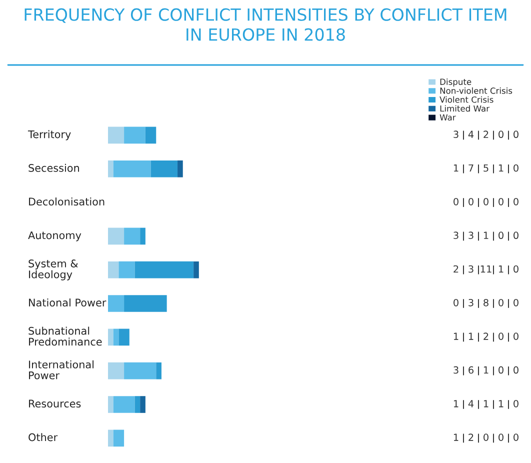 Image resolution: width=531 pixels, height=463 pixels. What do you see at coordinates (65, 336) in the screenshot?
I see `y-tick-label: Subnational Predominance` at bounding box center [65, 336].